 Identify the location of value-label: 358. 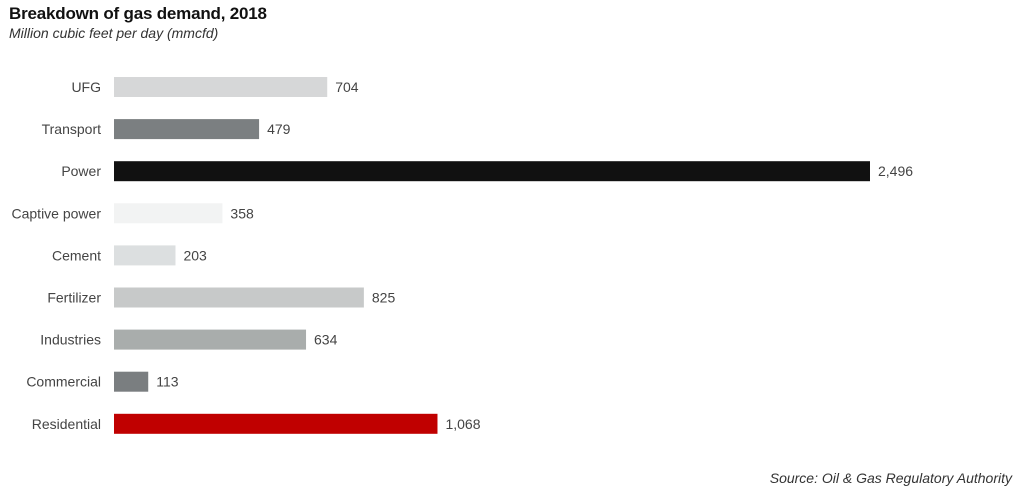
(242, 213).